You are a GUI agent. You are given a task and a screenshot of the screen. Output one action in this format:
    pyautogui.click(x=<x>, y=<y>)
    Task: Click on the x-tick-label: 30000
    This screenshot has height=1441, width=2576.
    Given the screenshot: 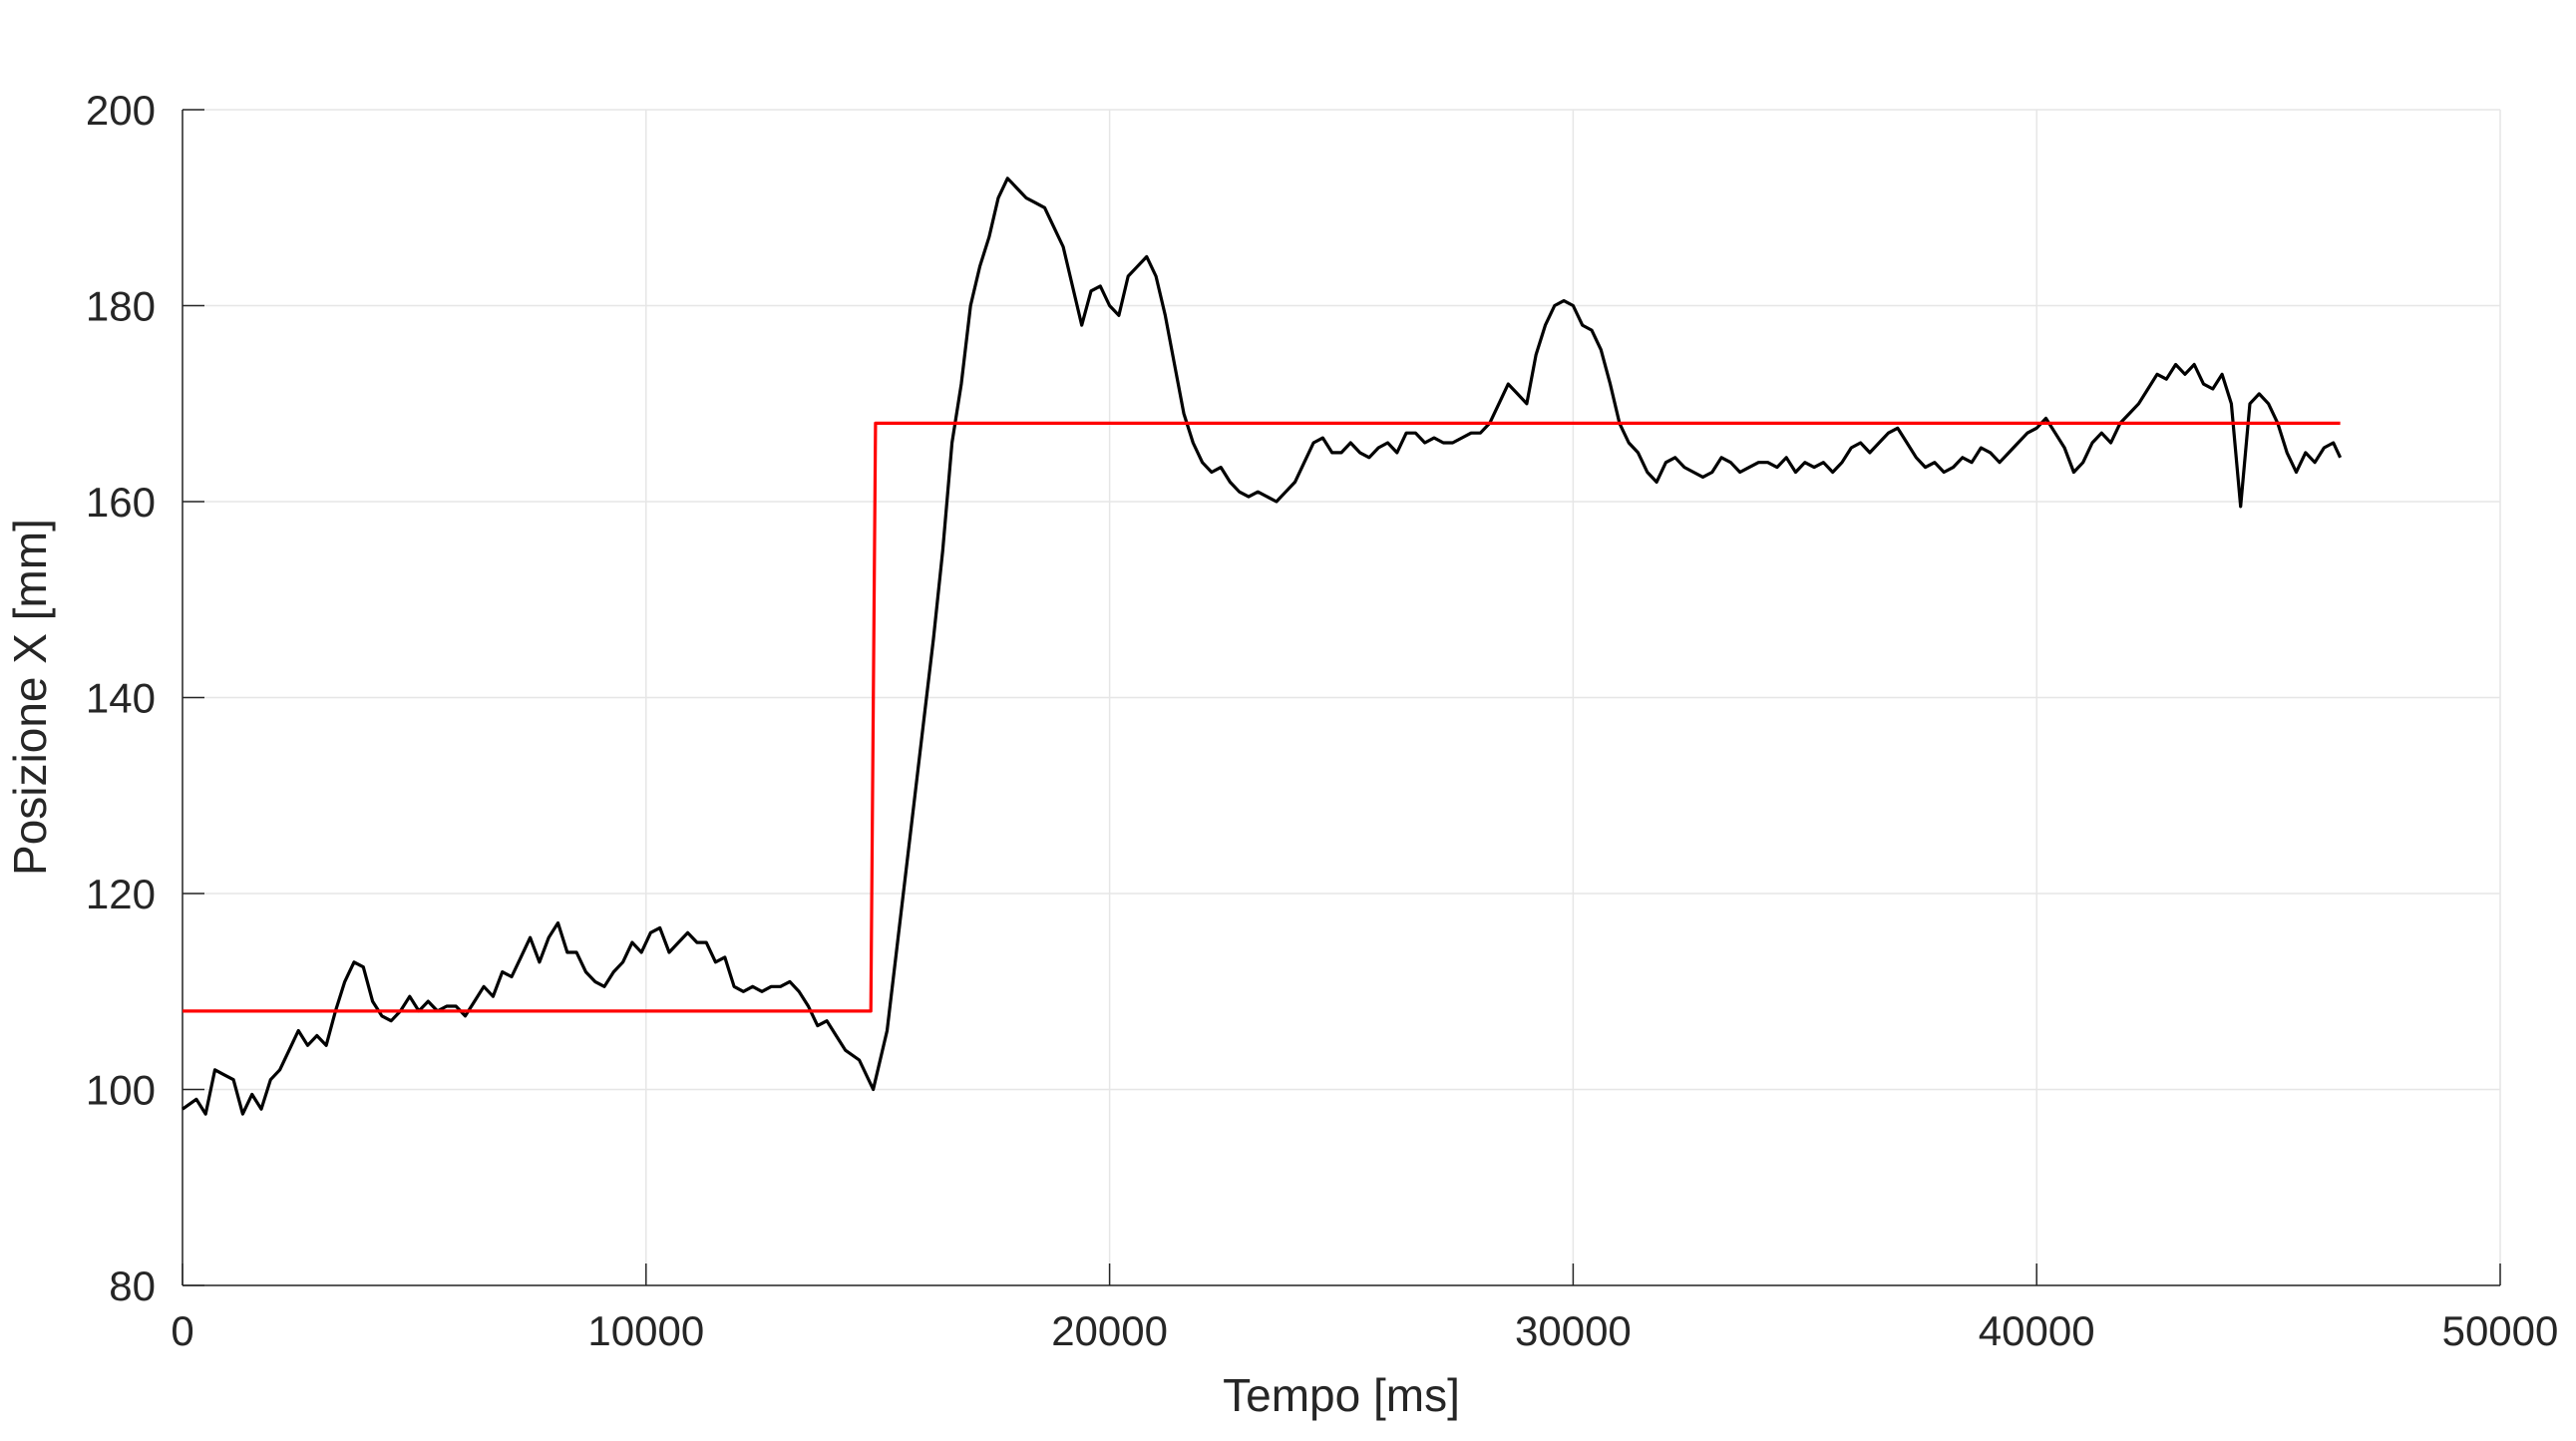 What is the action you would take?
    pyautogui.click(x=1574, y=1330)
    